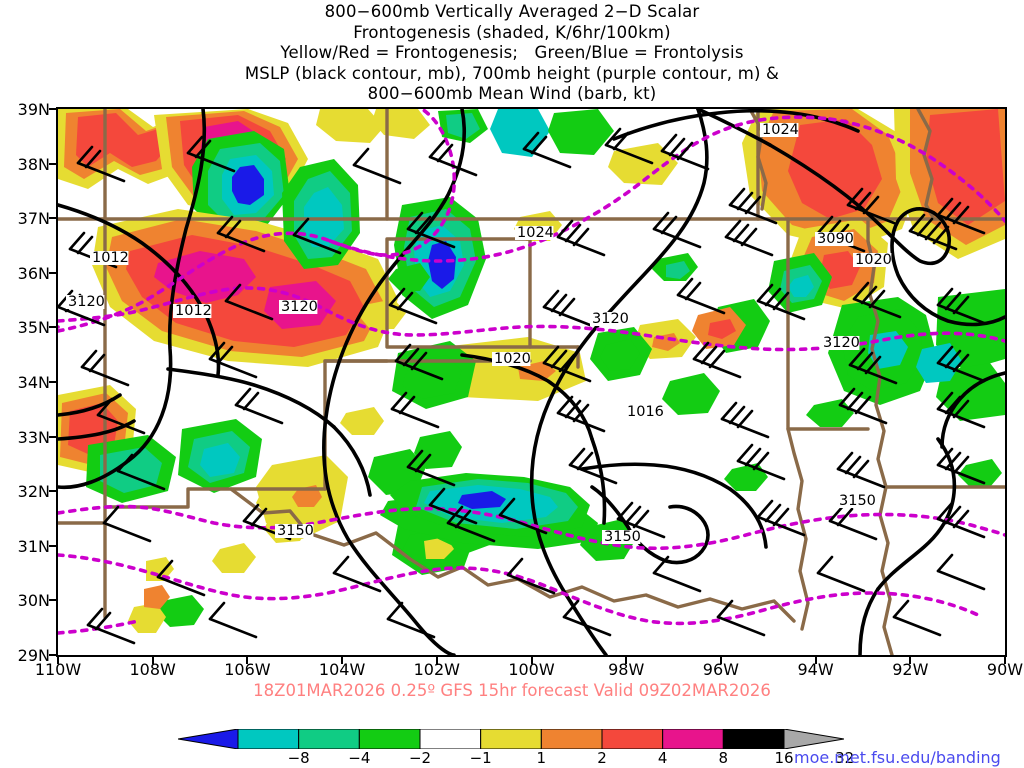 This screenshot has width=1024, height=768. Describe the element at coordinates (753, 739) in the screenshot. I see `colorbar-segment-16to32` at that location.